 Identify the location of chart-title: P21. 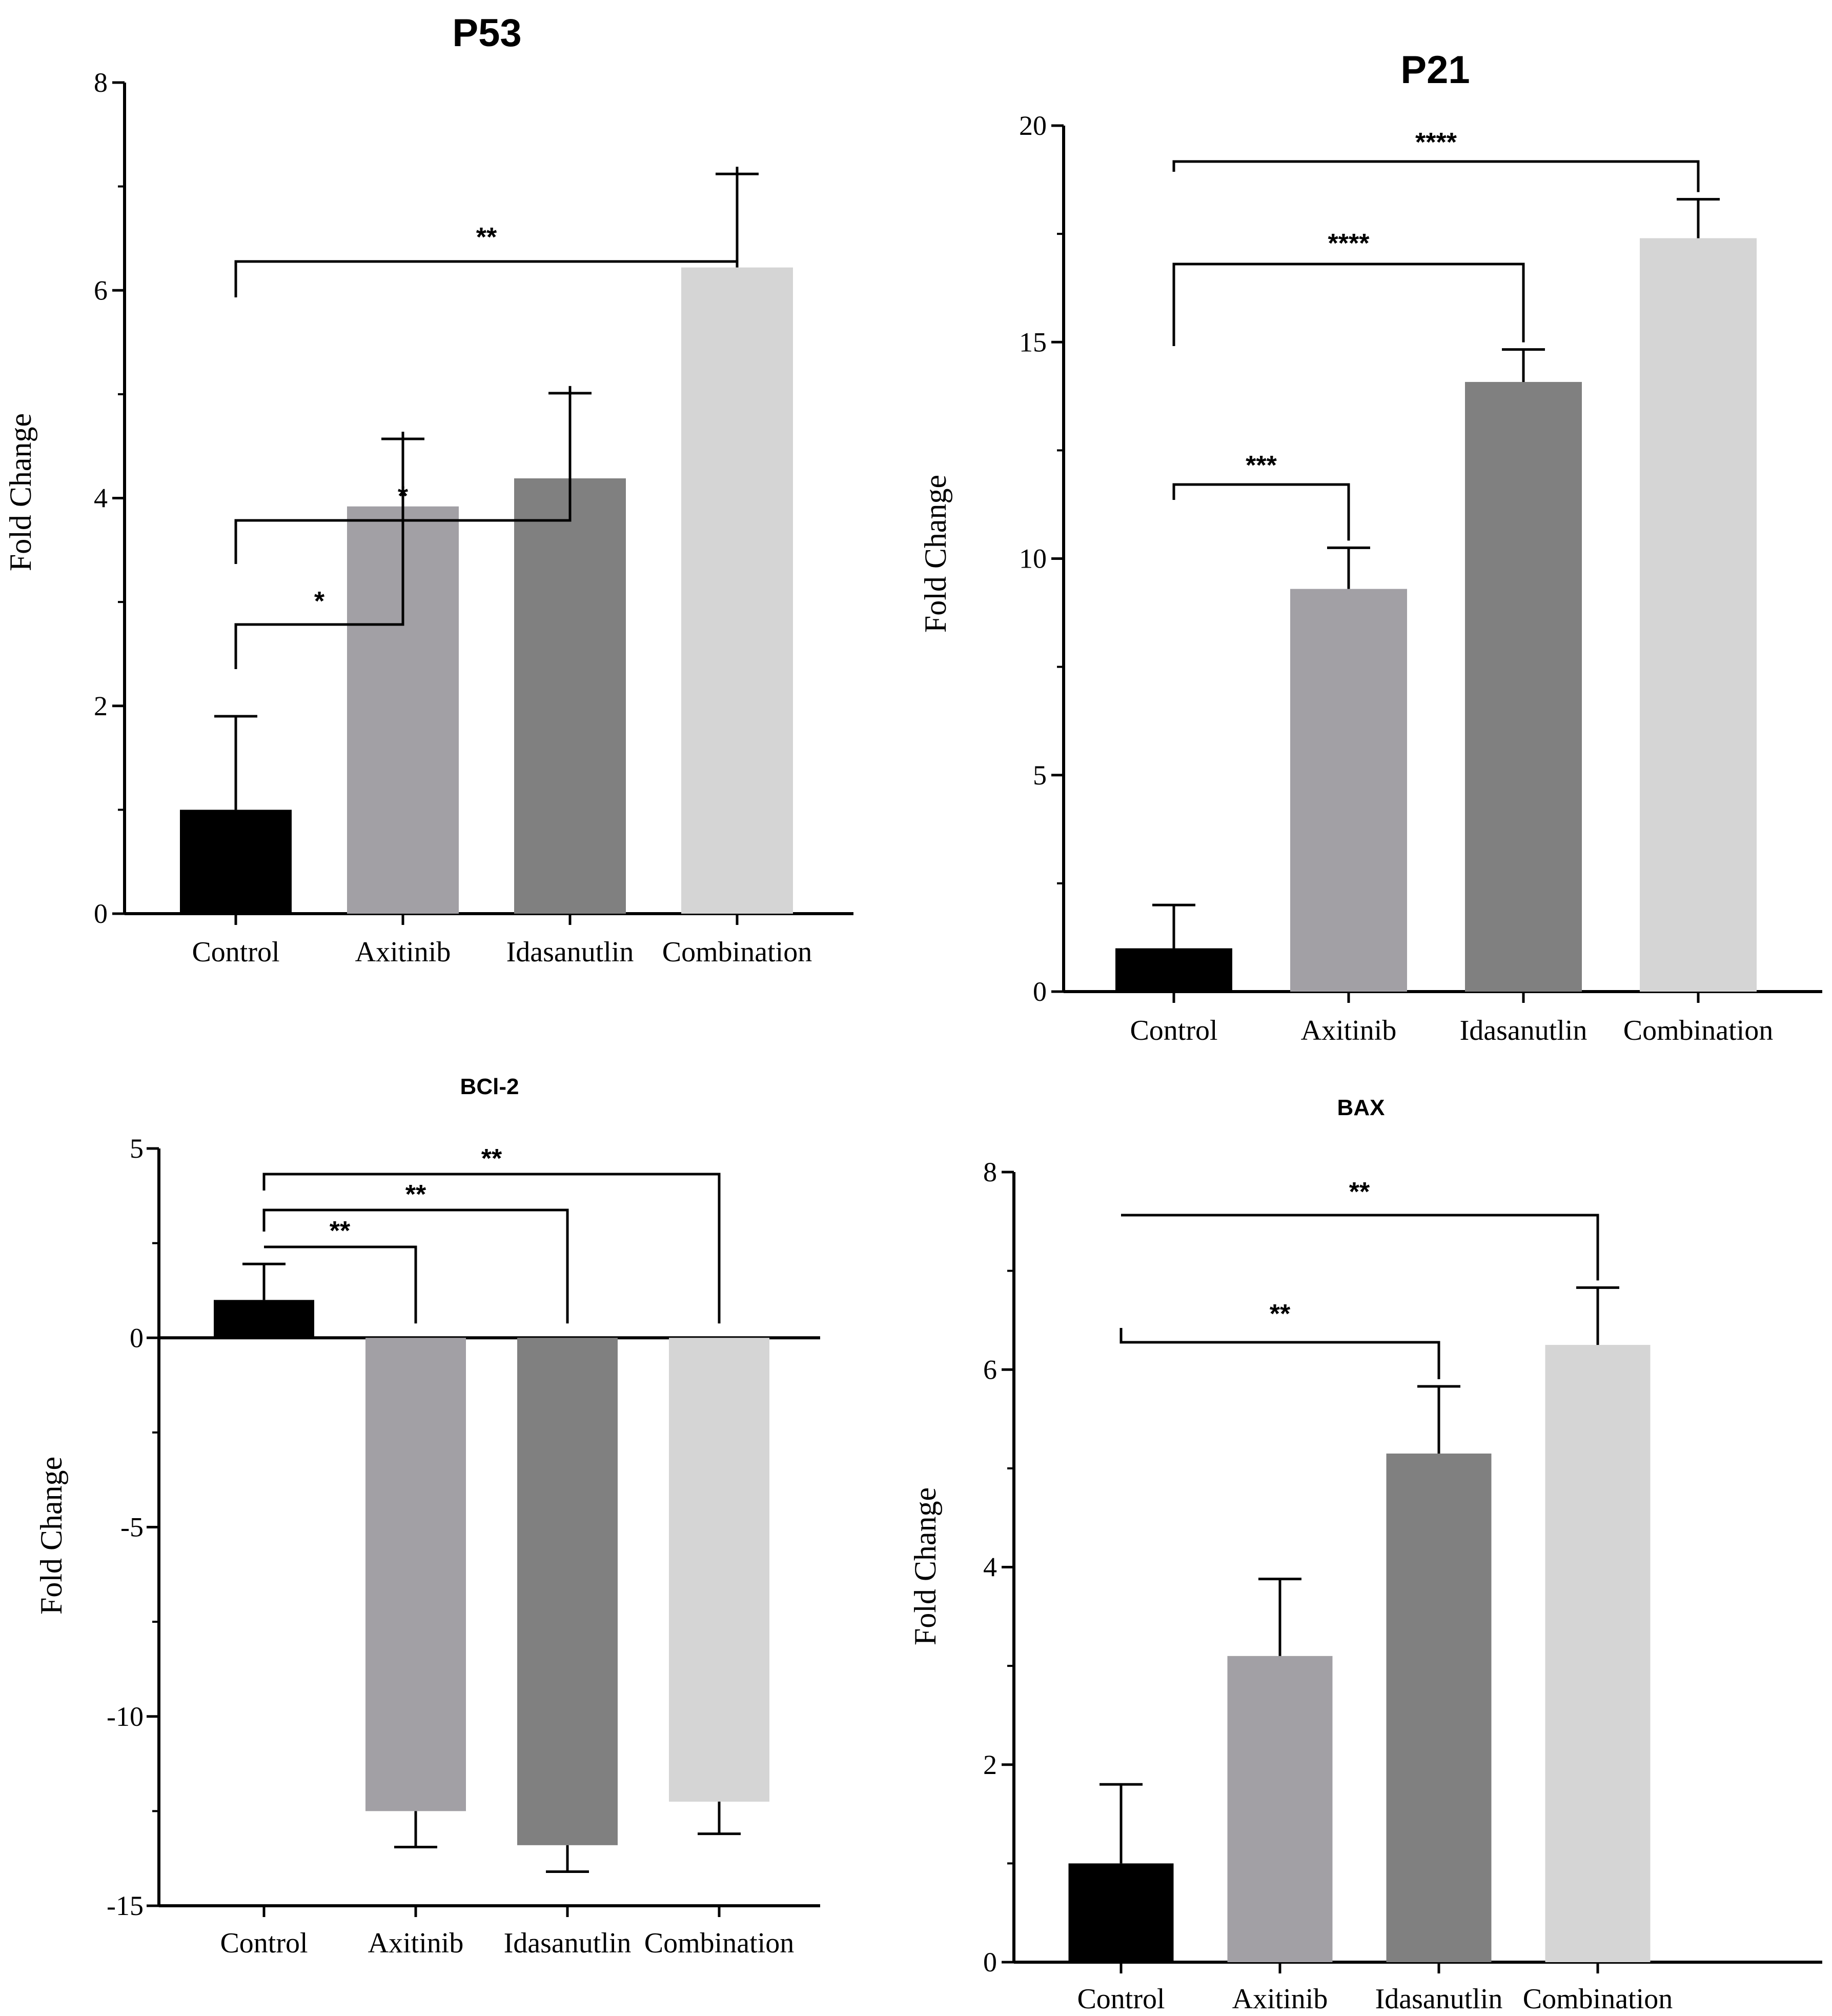
(1435, 70).